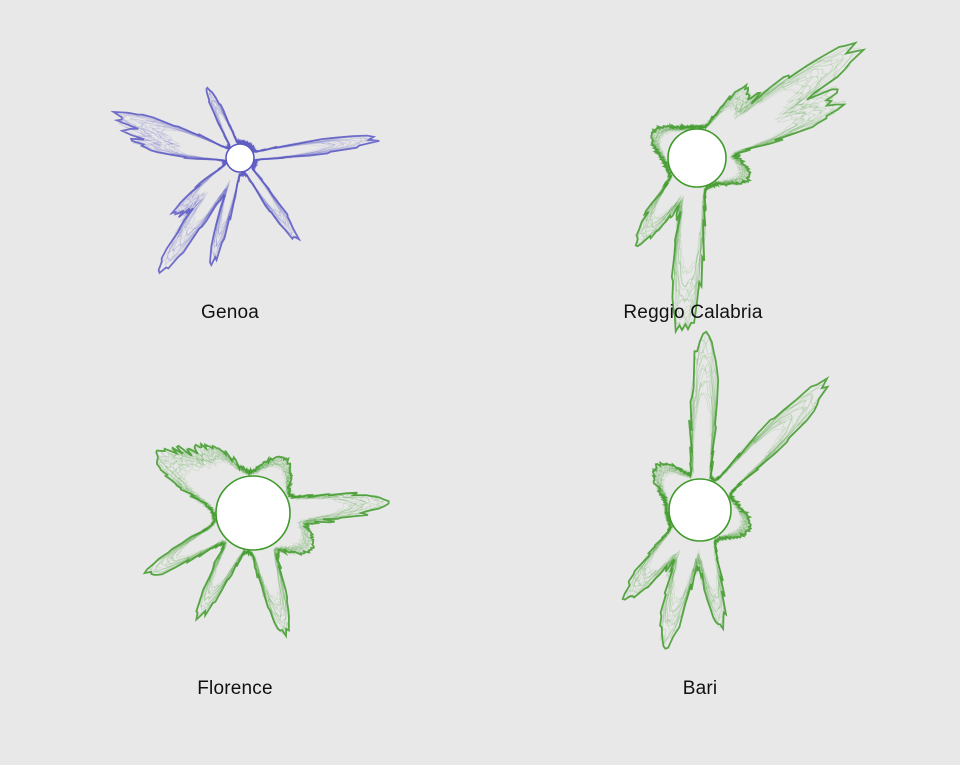 The width and height of the screenshot is (960, 765). Describe the element at coordinates (693, 312) in the screenshot. I see `city-label-reggio-calabria: Reggio Calabria` at that location.